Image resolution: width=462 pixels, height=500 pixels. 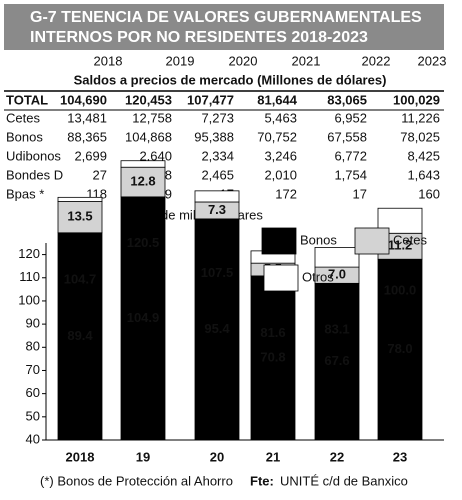 I want to click on table-cell: 70,752, so click(x=277, y=136).